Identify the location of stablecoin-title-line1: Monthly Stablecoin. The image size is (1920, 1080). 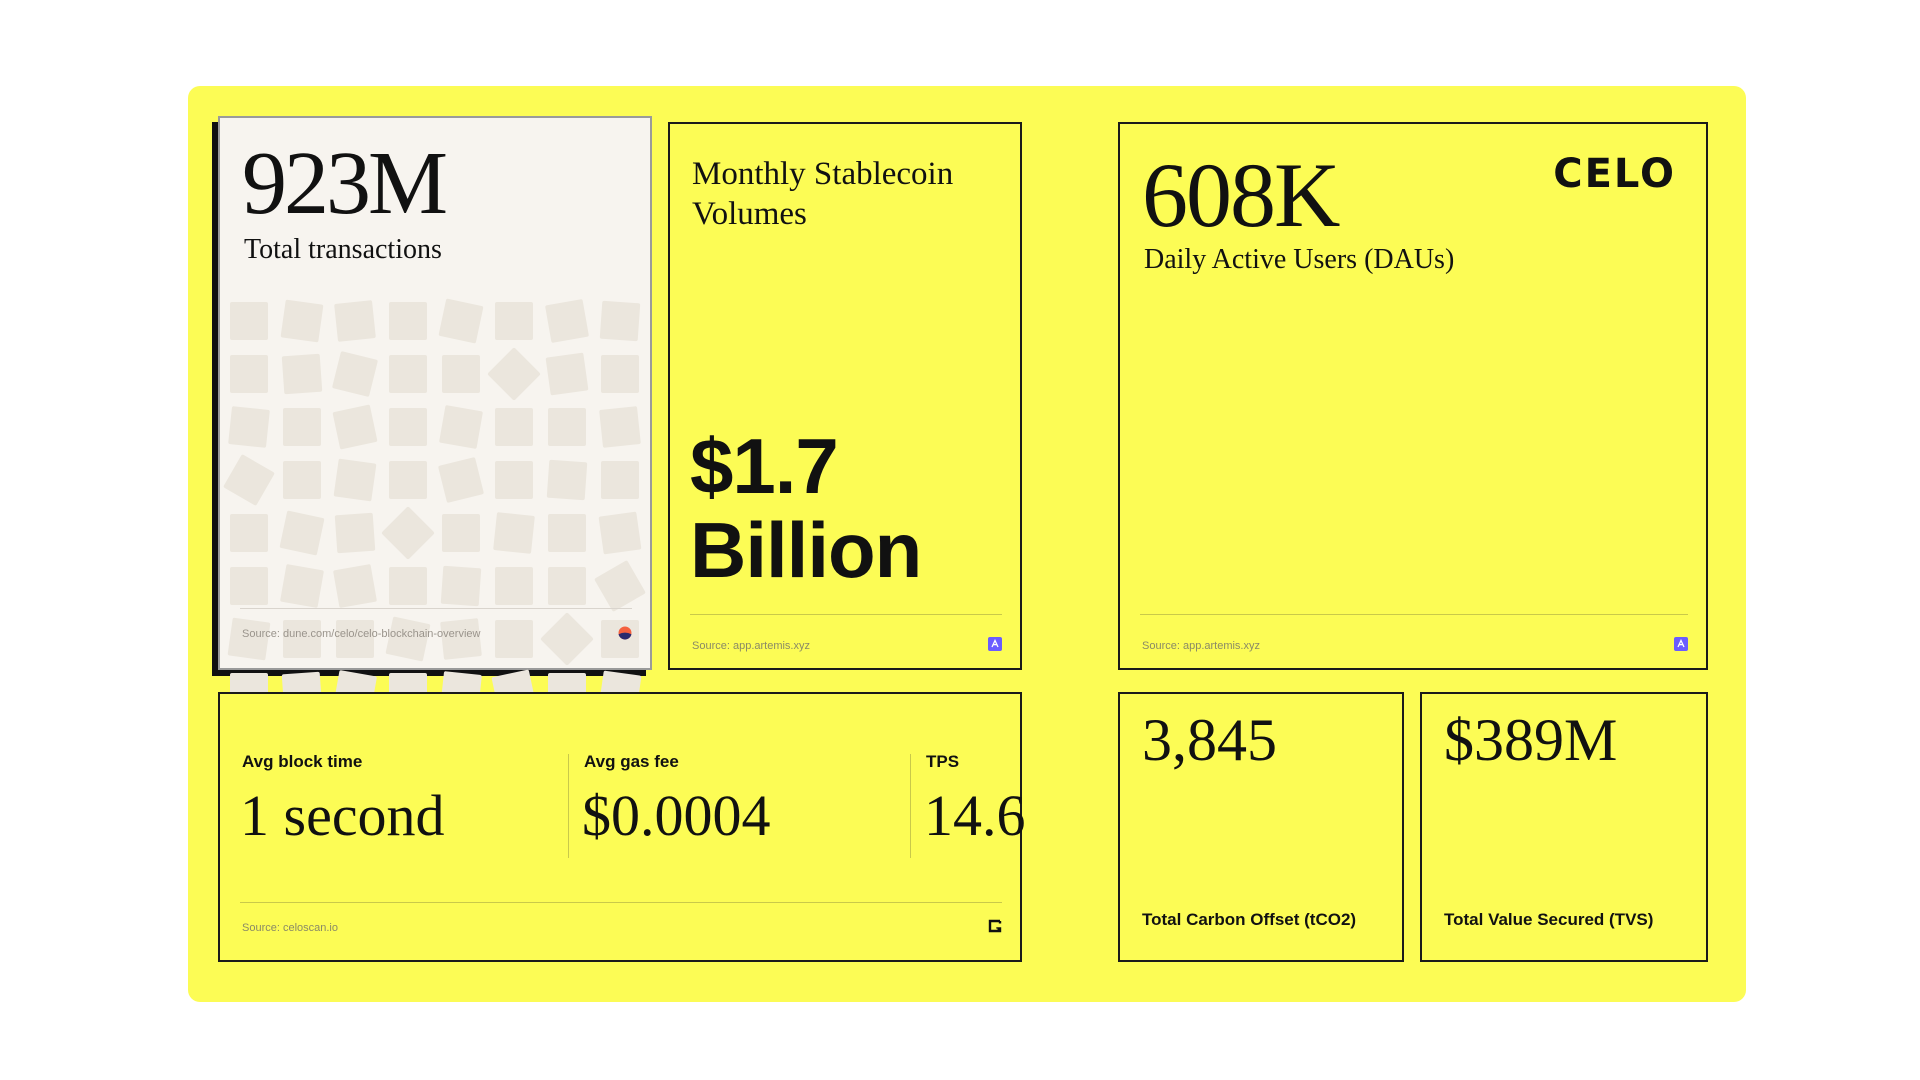
(823, 174).